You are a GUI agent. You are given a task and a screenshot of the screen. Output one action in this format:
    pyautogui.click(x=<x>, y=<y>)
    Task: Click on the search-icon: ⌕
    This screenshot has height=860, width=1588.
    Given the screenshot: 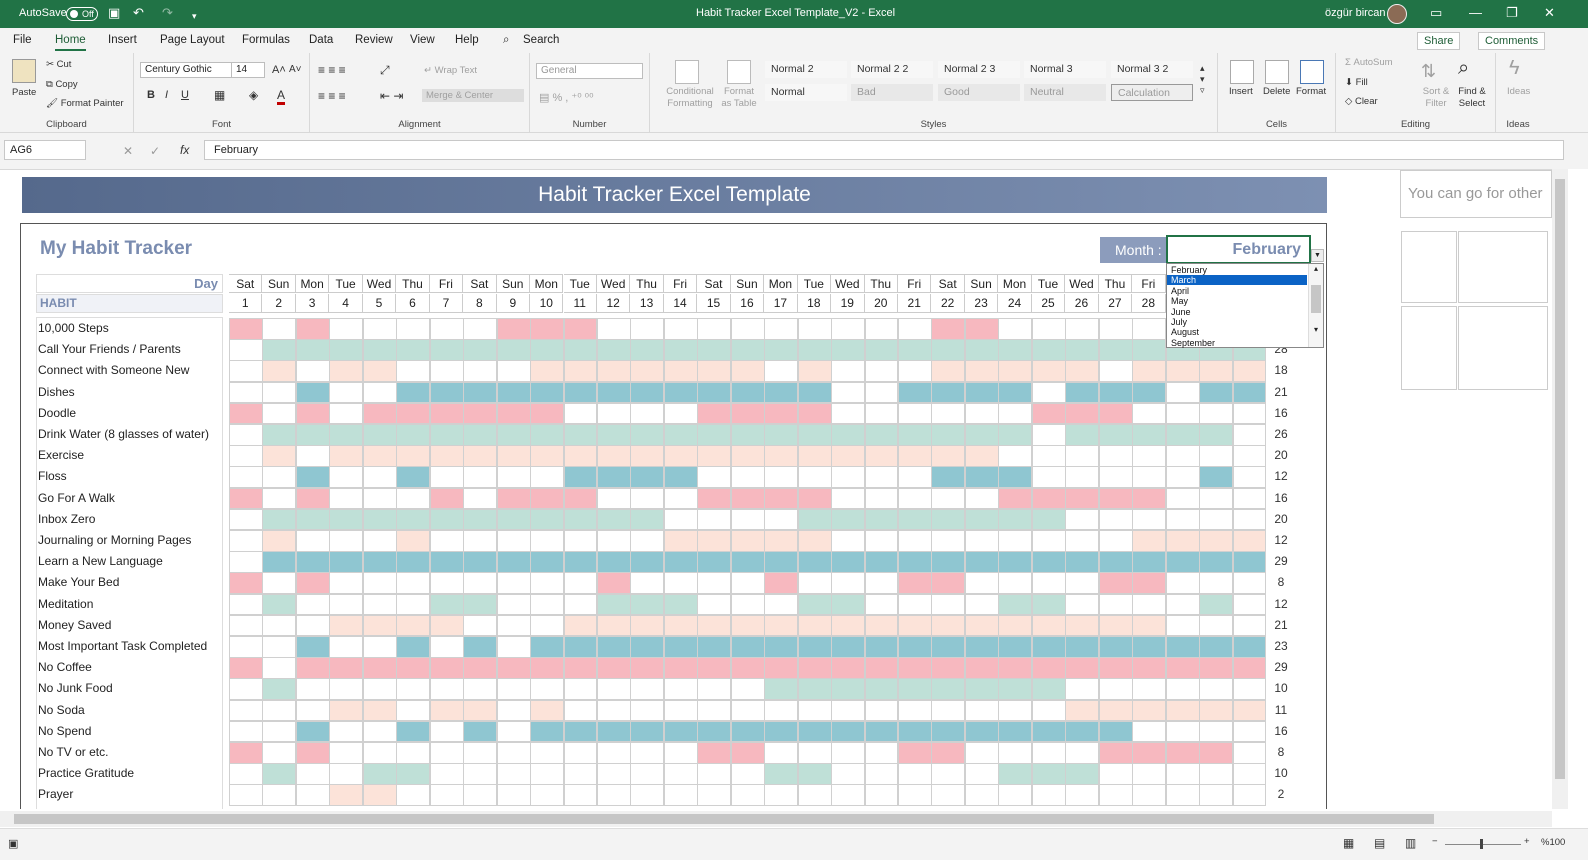 What is the action you would take?
    pyautogui.click(x=506, y=40)
    